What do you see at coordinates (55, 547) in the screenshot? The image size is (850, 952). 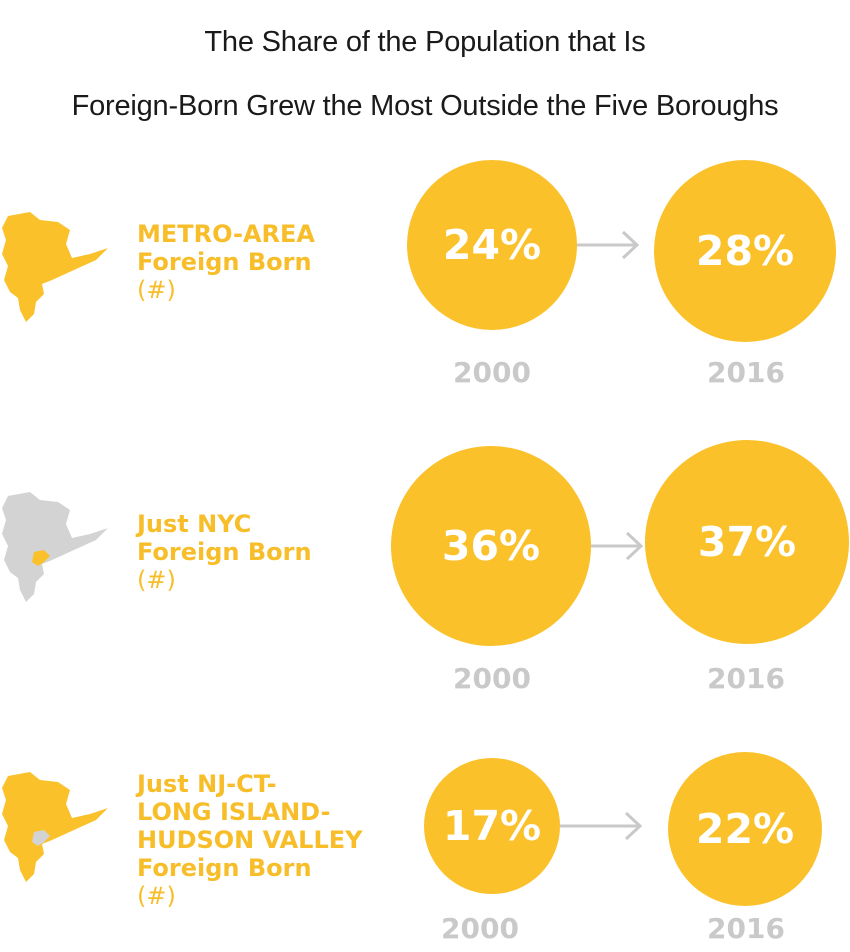 I see `nyc-map-icon` at bounding box center [55, 547].